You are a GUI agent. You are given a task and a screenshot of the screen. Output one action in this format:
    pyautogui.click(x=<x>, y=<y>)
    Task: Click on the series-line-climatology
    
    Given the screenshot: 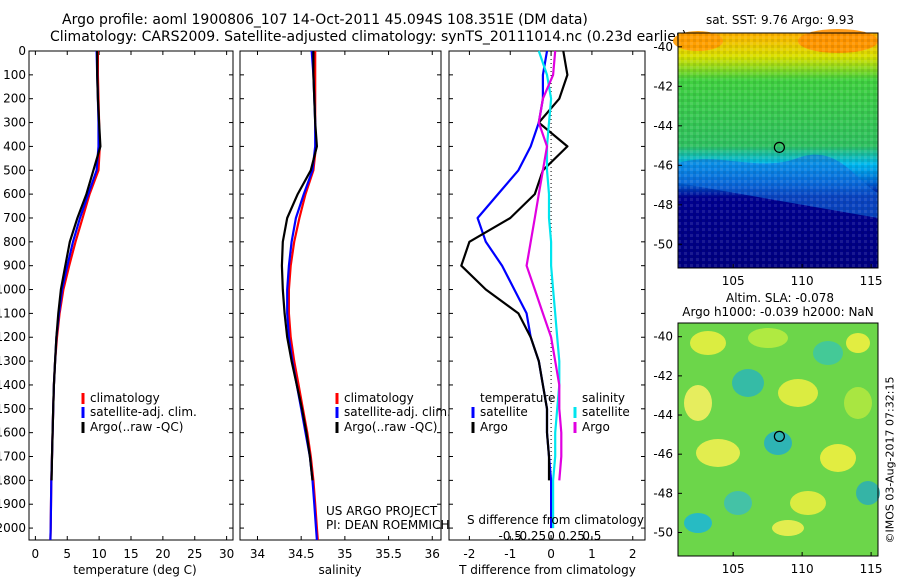 What is the action you would take?
    pyautogui.click(x=303, y=296)
    